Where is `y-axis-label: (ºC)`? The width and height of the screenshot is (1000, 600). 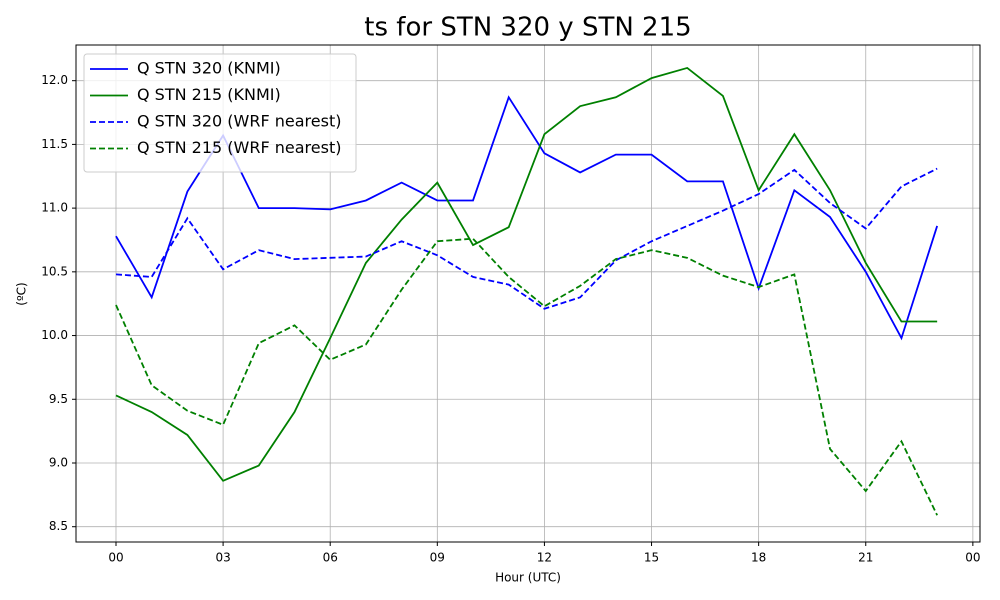 y-axis-label: (ºC) is located at coordinates (22, 293).